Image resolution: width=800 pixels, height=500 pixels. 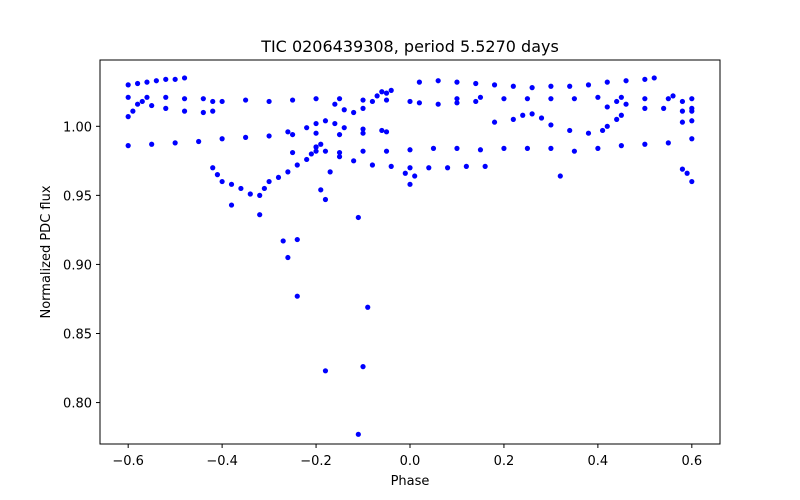 I want to click on x-tick-label: 0.6, so click(x=691, y=461).